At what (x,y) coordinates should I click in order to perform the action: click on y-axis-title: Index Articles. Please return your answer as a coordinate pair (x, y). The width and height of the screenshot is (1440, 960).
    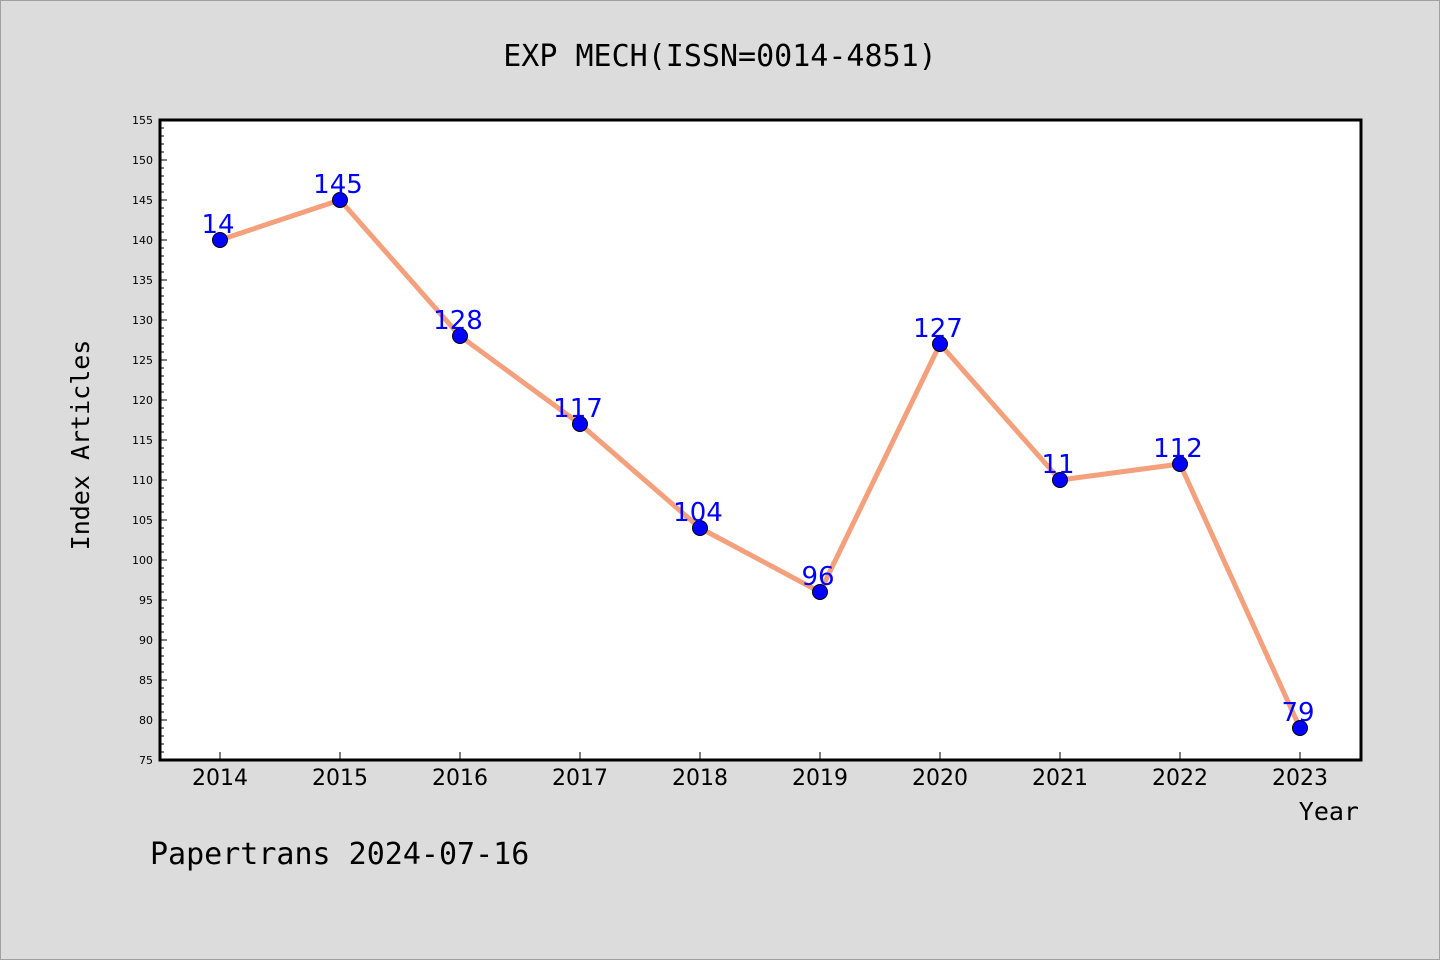
    Looking at the image, I should click on (80, 445).